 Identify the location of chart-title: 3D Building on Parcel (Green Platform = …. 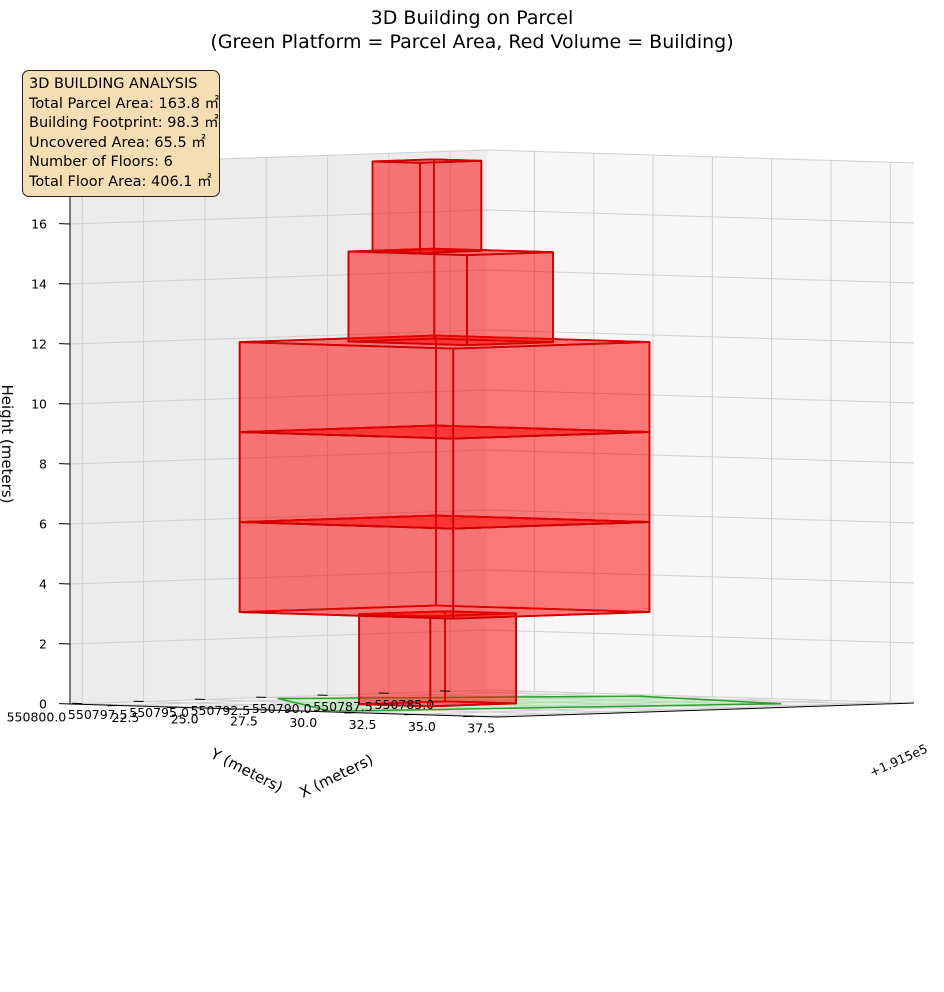
(472, 30).